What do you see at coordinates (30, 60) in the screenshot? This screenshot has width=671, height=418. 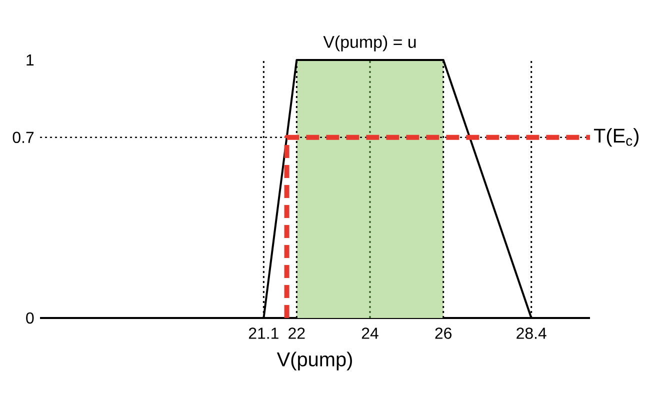 I see `y-tick-label: 1` at bounding box center [30, 60].